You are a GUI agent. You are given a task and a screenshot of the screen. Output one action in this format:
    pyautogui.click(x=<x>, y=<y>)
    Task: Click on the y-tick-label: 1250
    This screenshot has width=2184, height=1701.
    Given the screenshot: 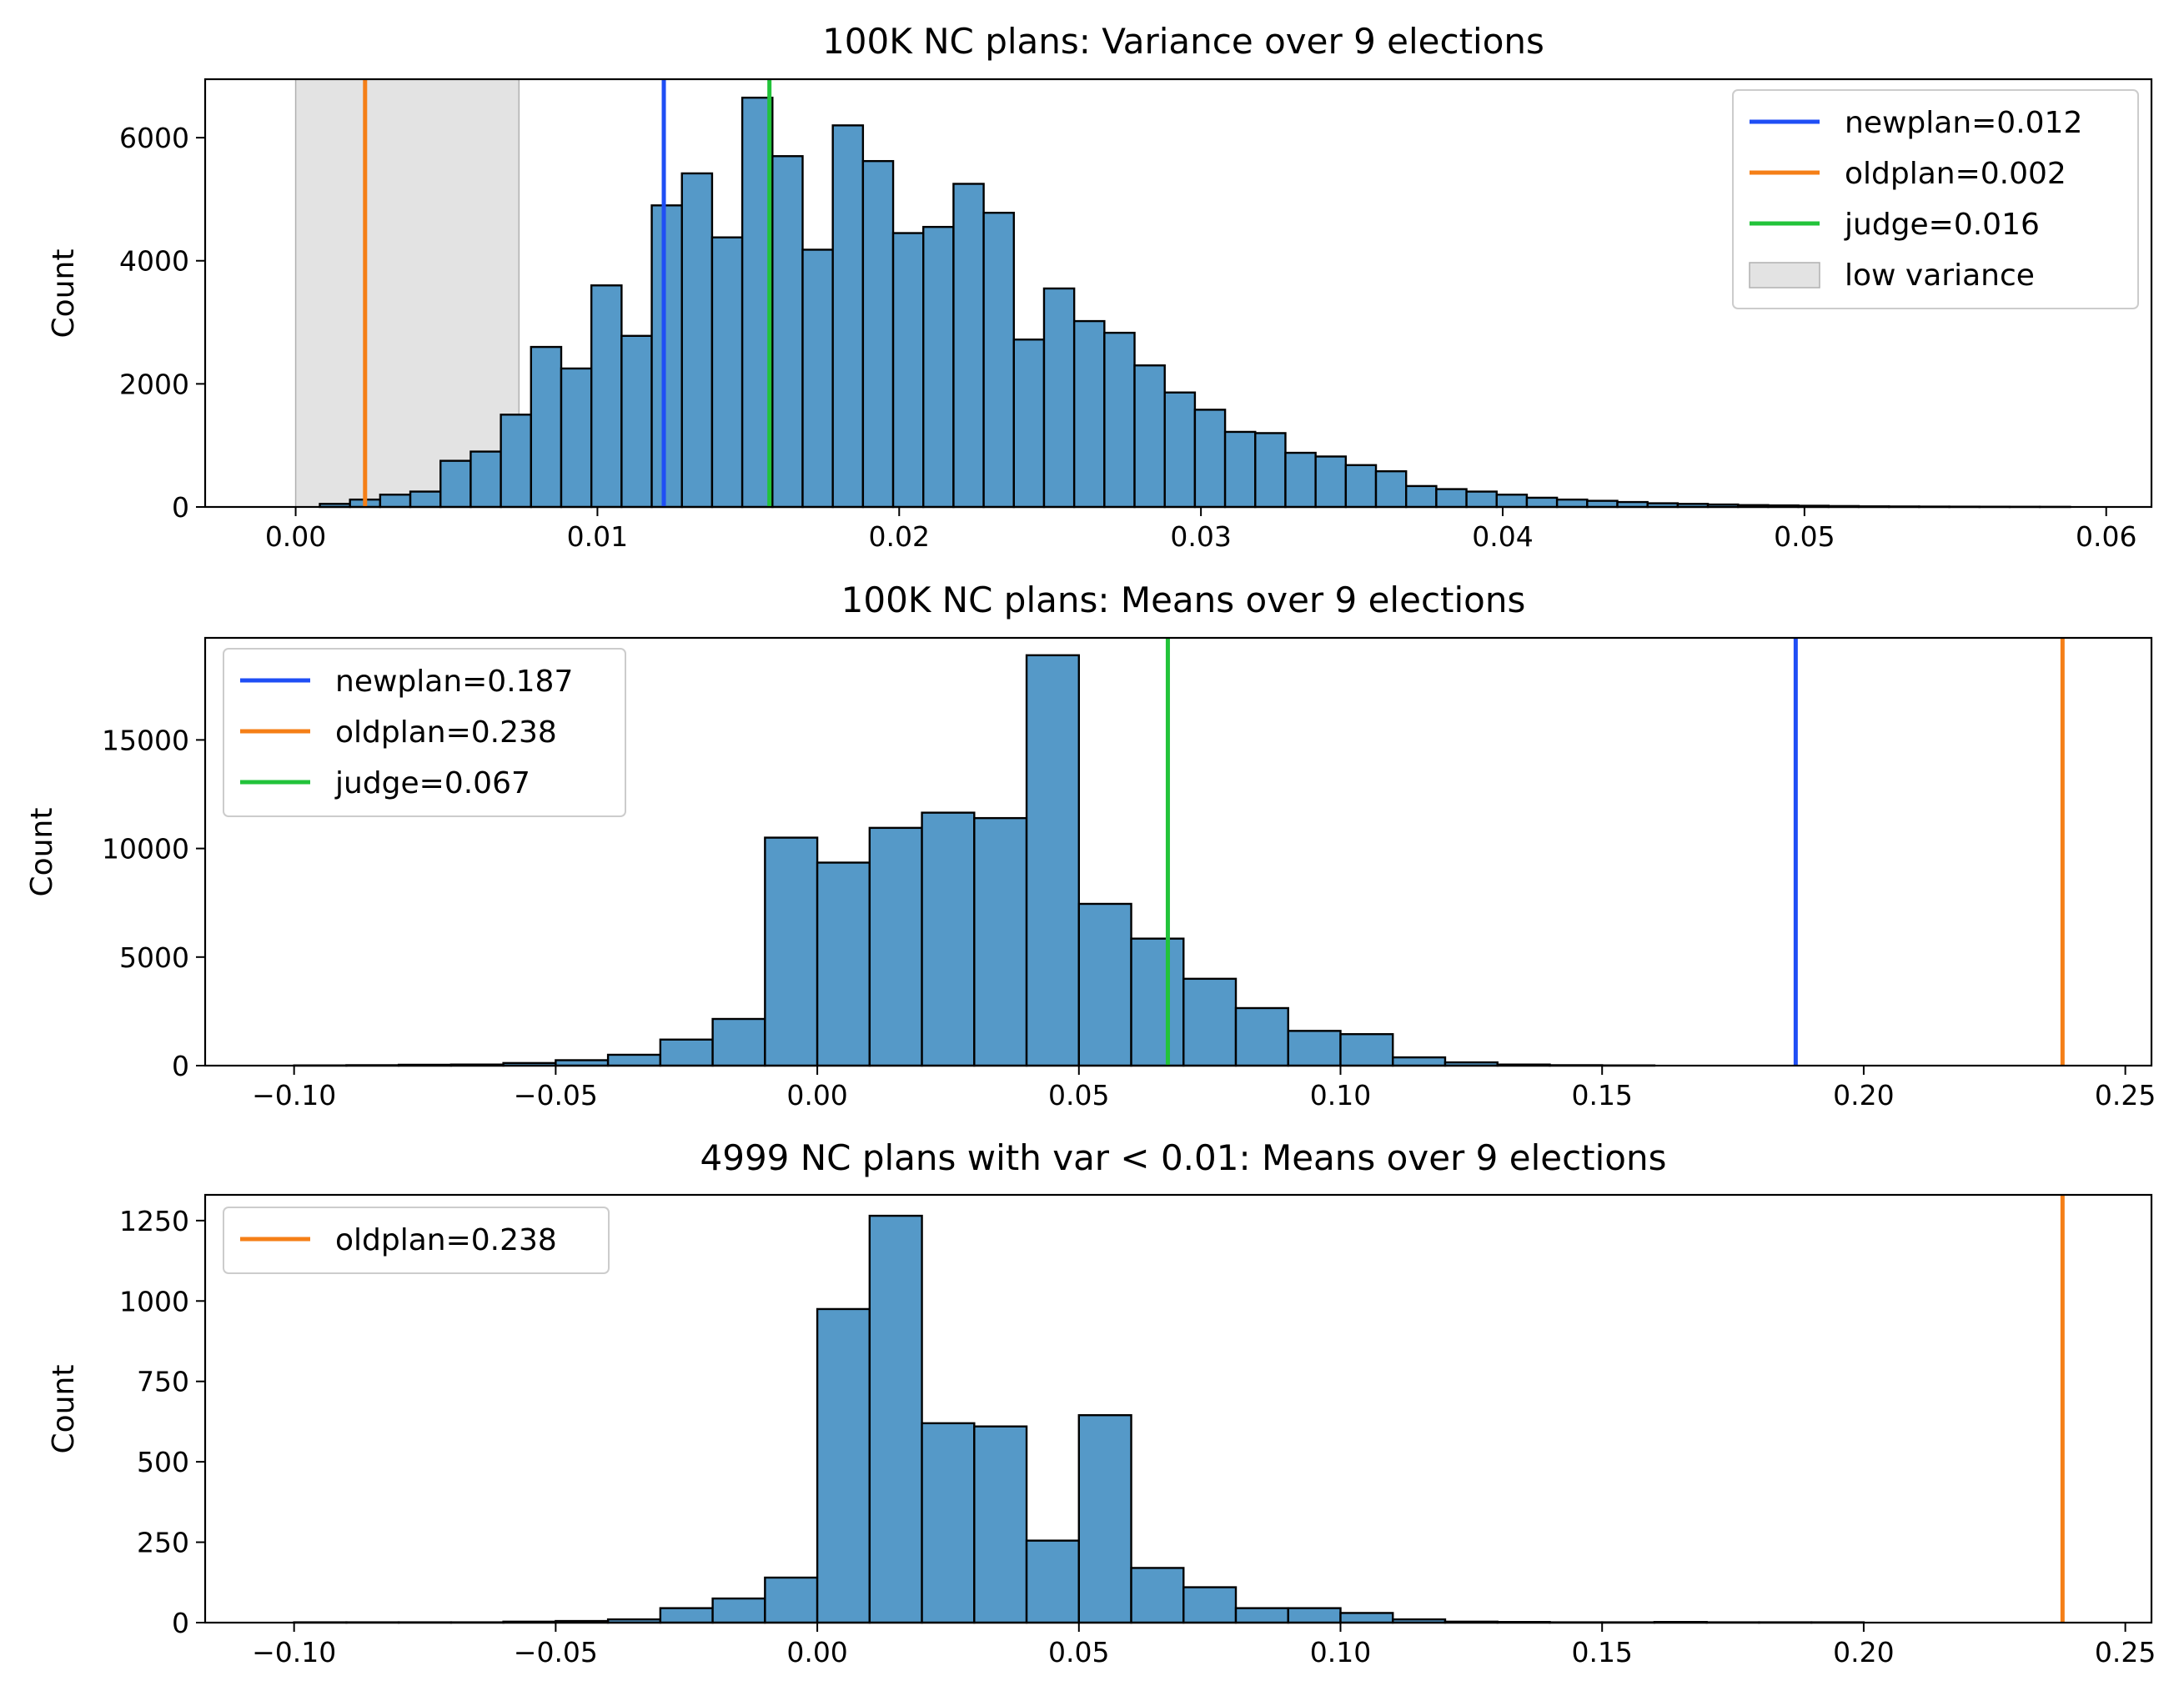 What is the action you would take?
    pyautogui.click(x=154, y=1221)
    